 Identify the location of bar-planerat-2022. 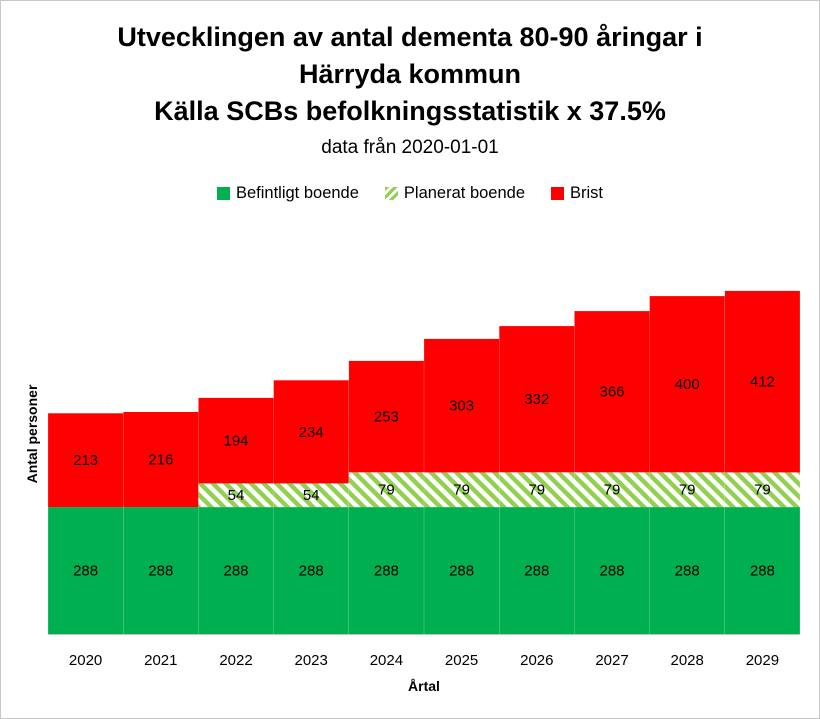
(236, 495).